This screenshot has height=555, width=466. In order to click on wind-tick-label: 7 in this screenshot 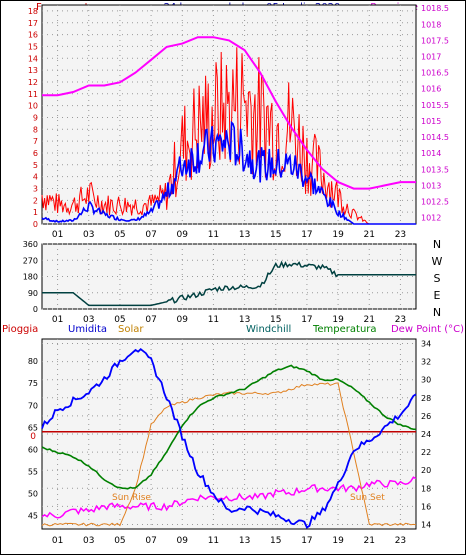, I will do `click(35, 141)`.